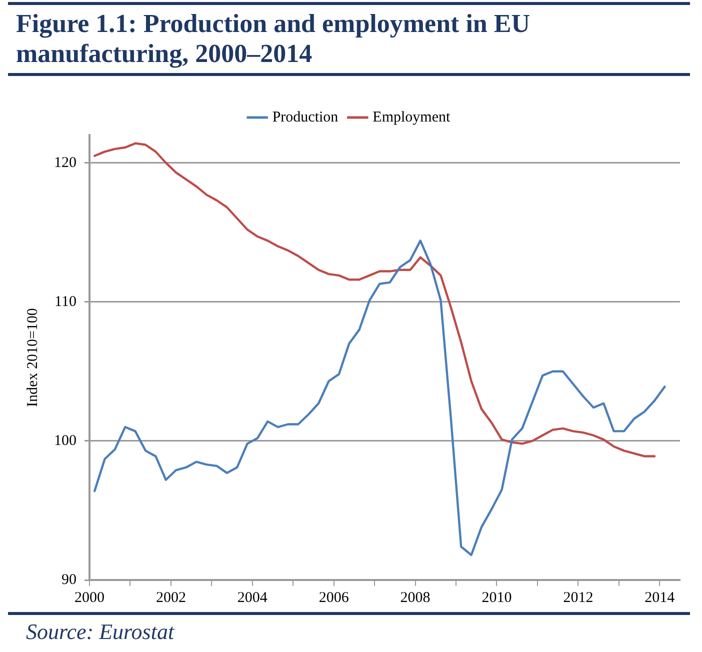 This screenshot has width=702, height=652. I want to click on legend-label: Employment, so click(411, 117).